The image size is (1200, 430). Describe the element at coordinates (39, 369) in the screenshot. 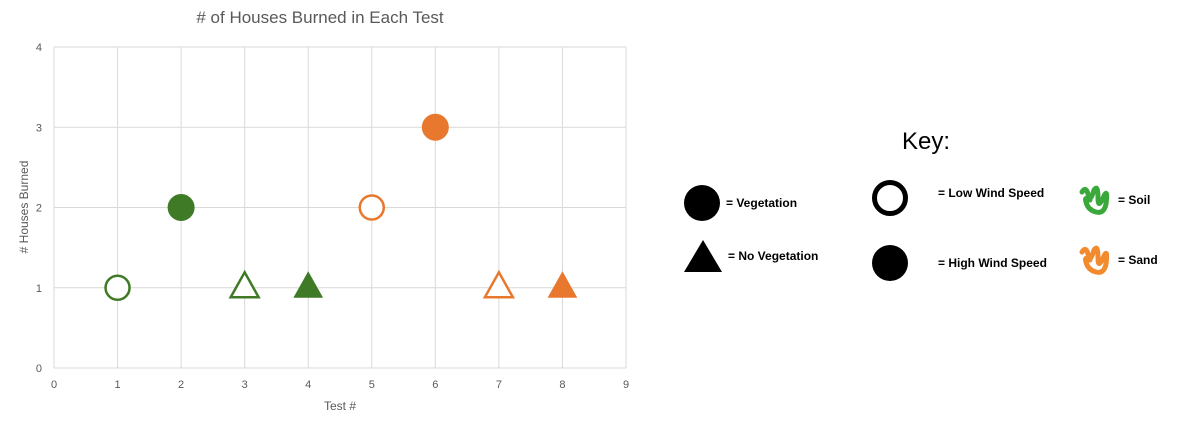

I see `y-tick-label: 0` at that location.